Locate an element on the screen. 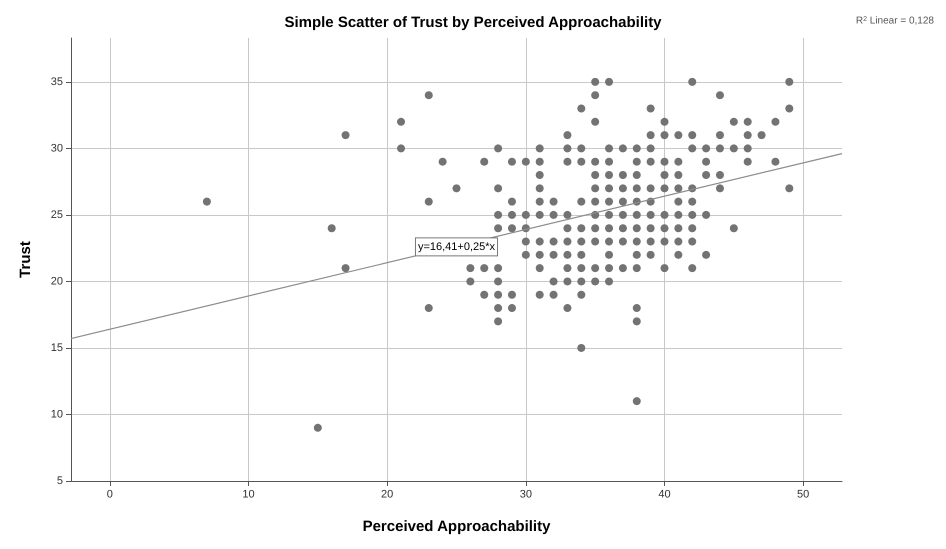 This screenshot has height=549, width=946. x-tick-label: 50 is located at coordinates (803, 494).